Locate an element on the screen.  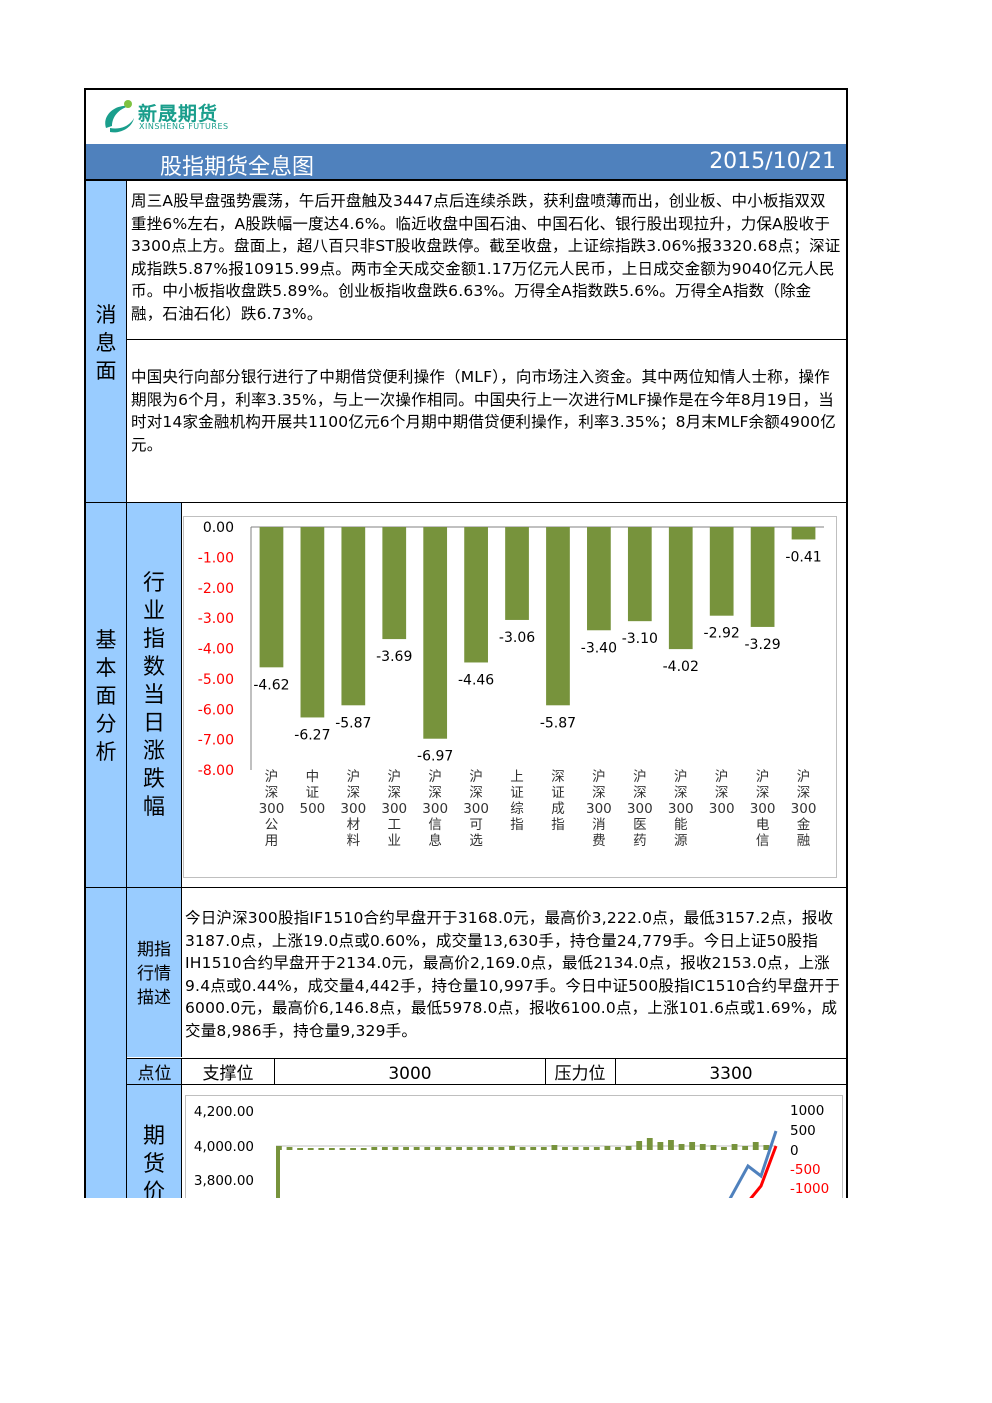
data-label: -6.97 is located at coordinates (435, 757).